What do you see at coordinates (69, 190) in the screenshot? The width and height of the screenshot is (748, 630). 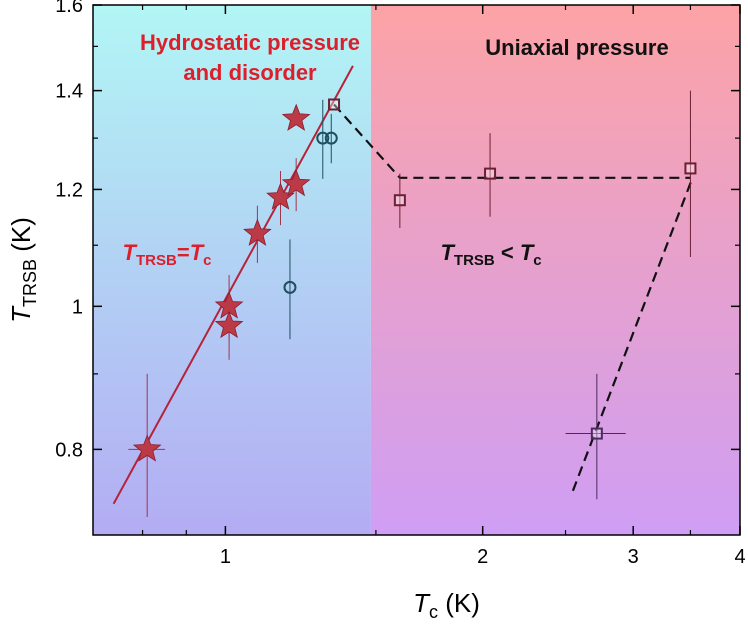 I see `y-tick-label-2: 1.2` at bounding box center [69, 190].